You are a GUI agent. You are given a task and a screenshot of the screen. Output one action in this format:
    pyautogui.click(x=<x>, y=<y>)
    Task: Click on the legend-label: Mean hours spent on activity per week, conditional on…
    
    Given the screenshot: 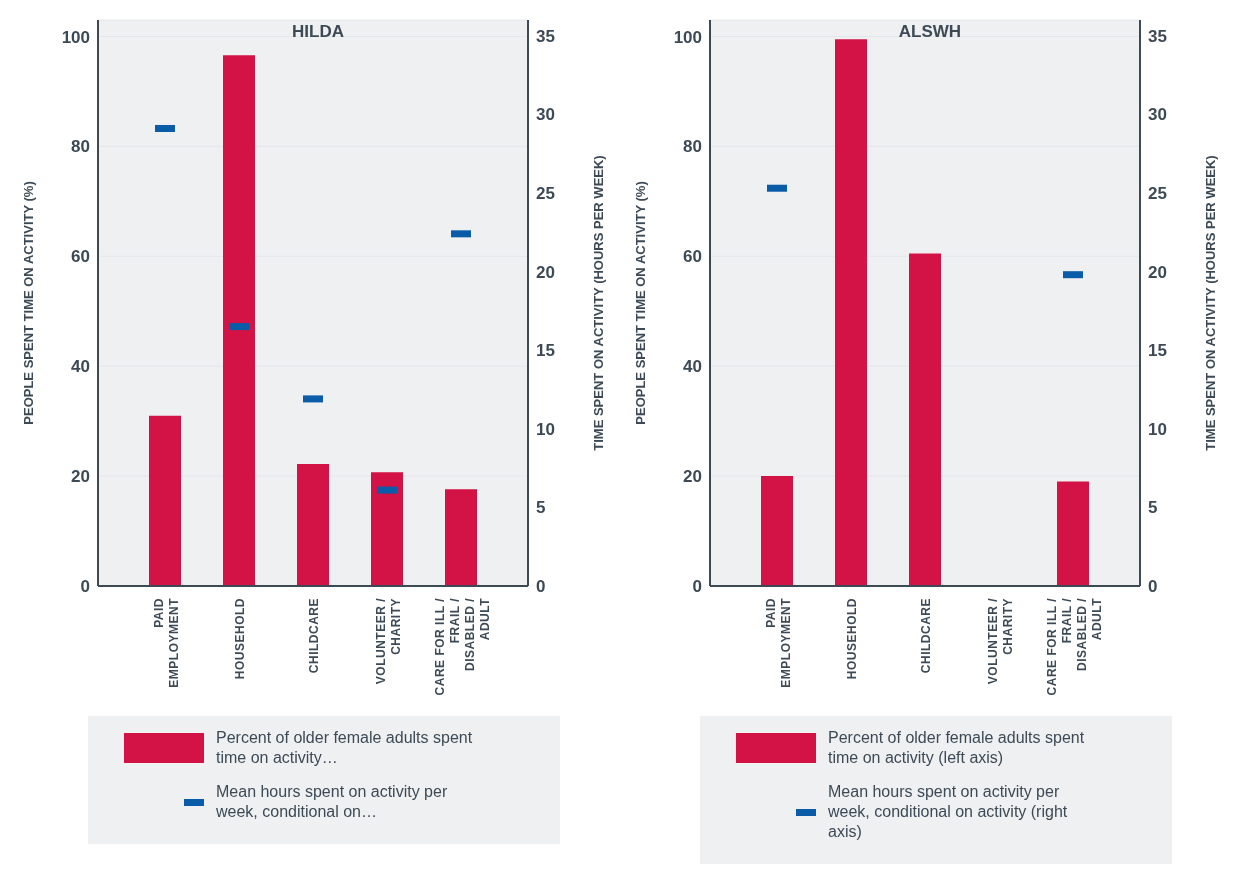 What is the action you would take?
    pyautogui.click(x=332, y=802)
    